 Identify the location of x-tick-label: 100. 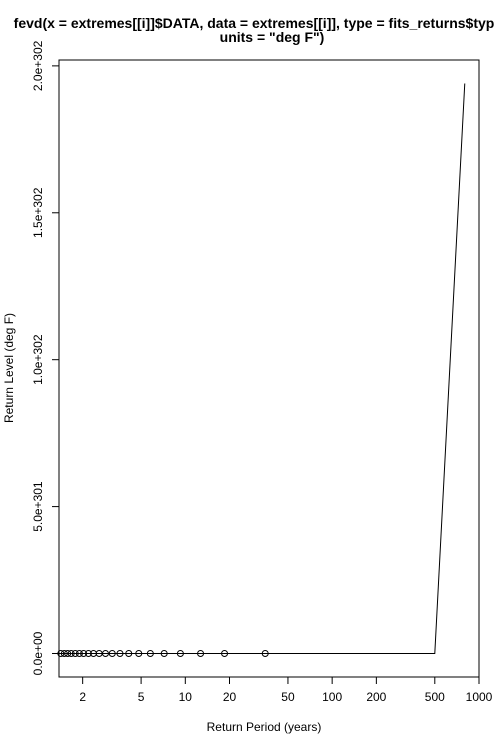
(332, 697).